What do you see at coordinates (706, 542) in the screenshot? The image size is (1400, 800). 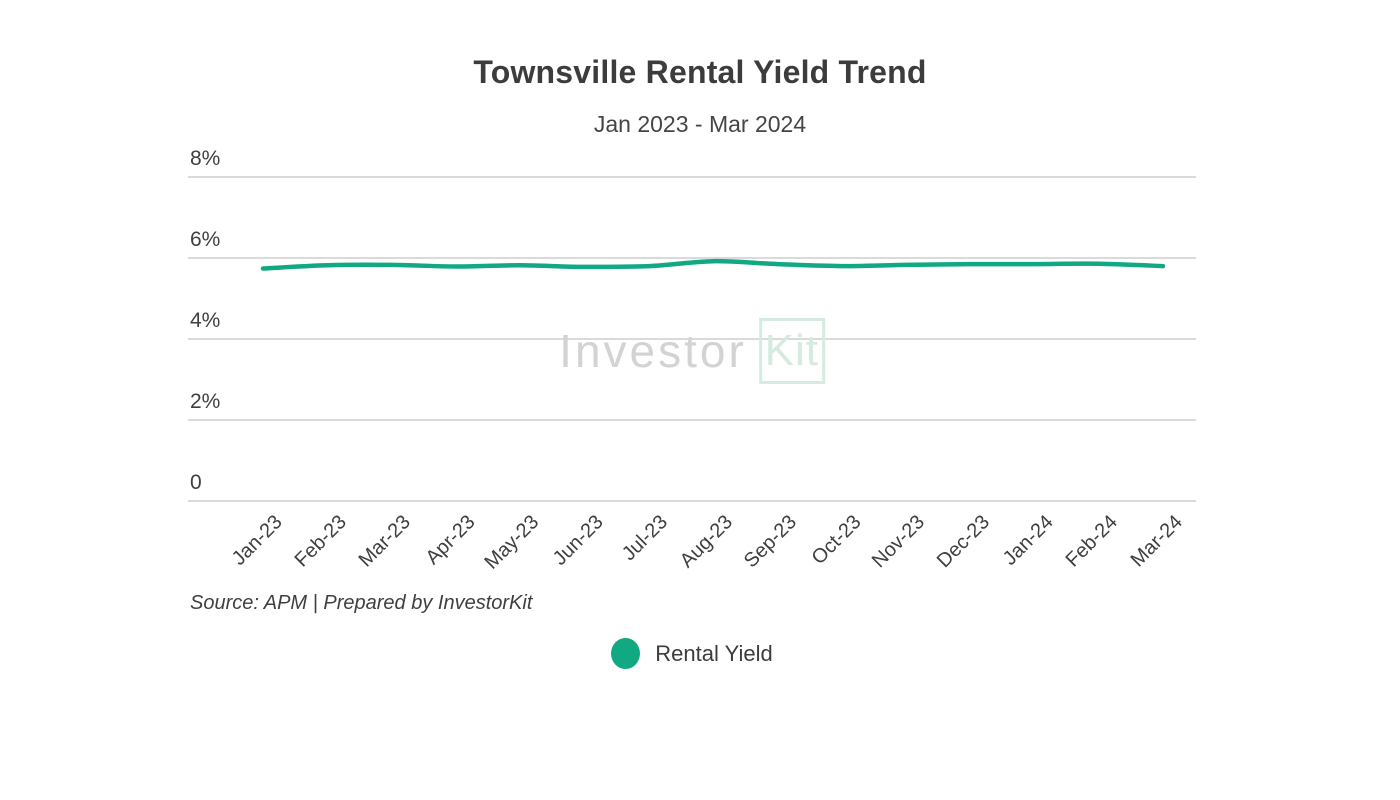 I see `x-tick-label: Aug-23` at bounding box center [706, 542].